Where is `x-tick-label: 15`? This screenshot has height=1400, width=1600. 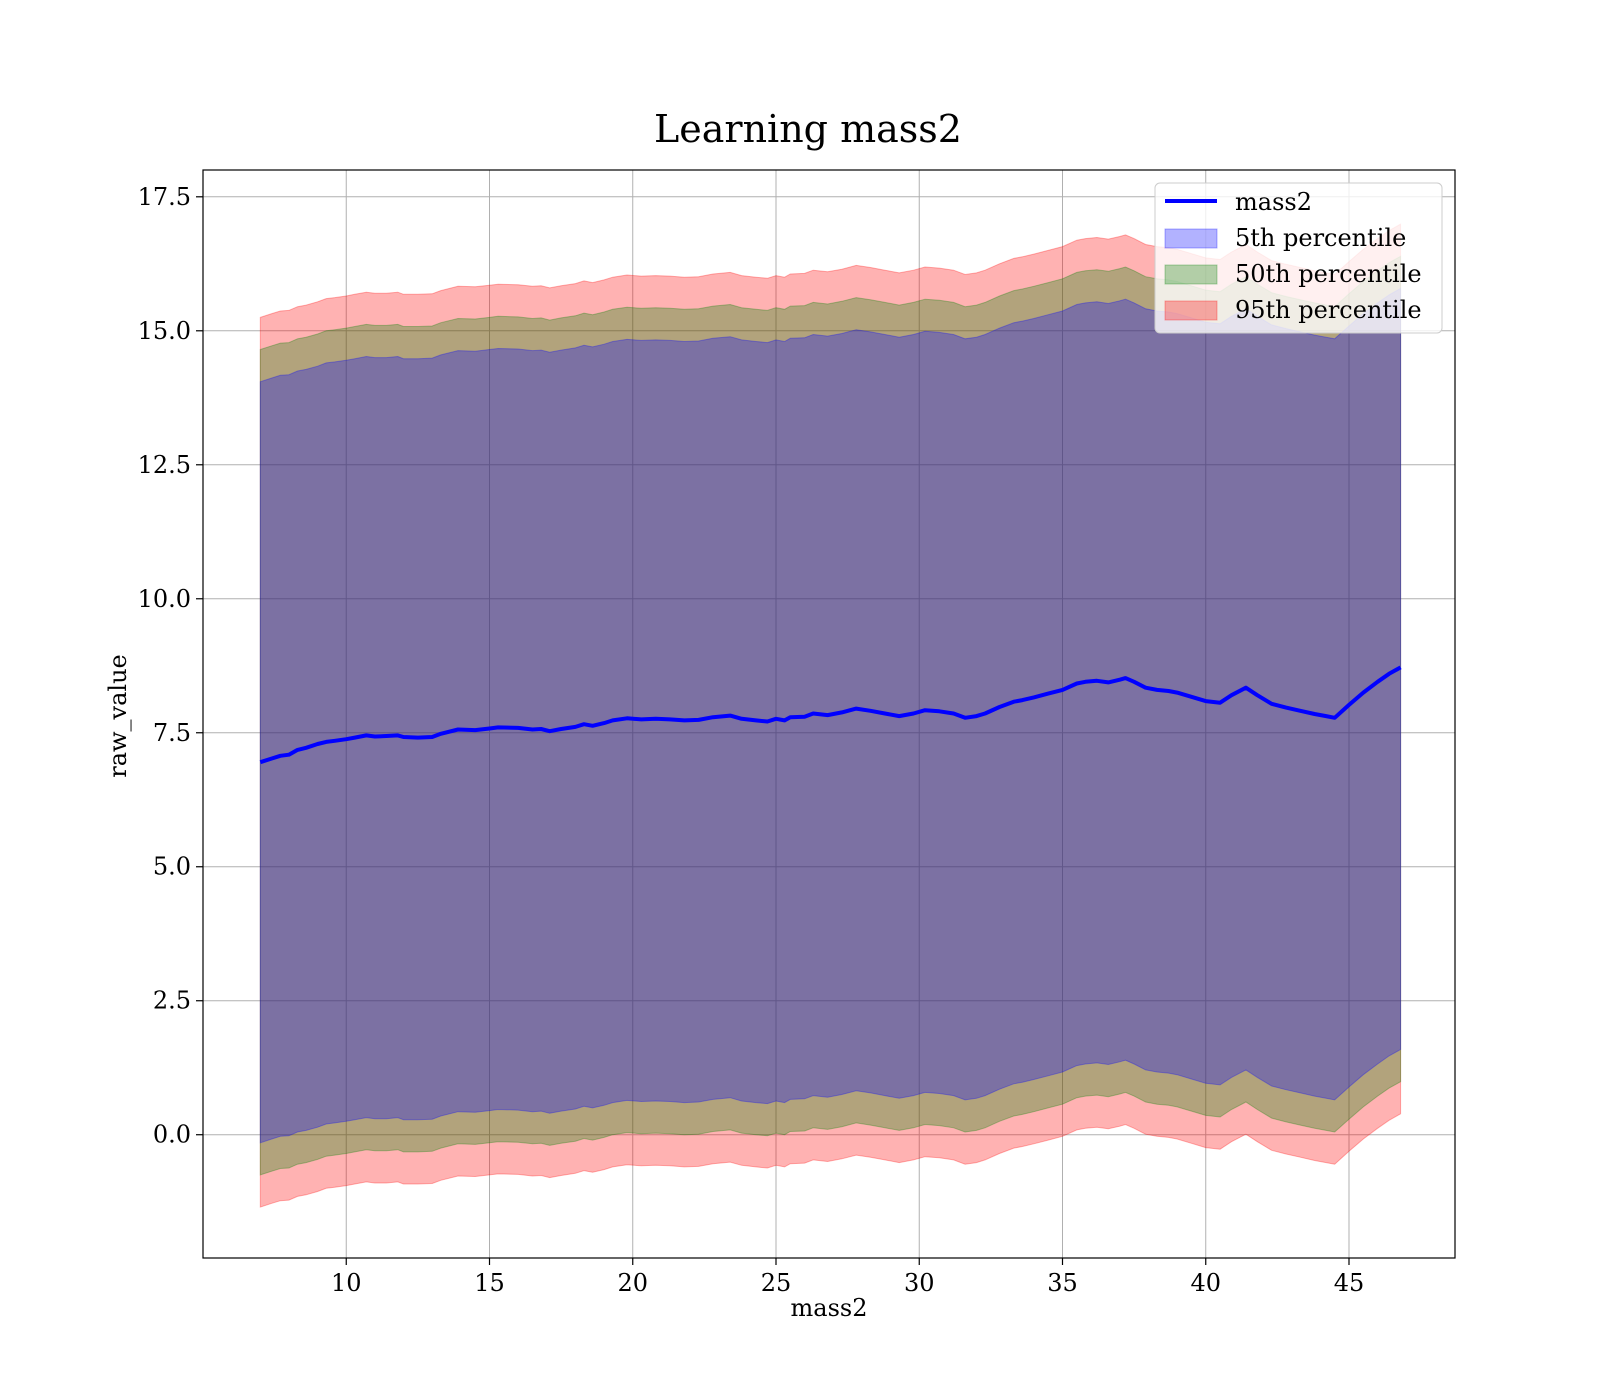
x-tick-label: 15 is located at coordinates (489, 1283).